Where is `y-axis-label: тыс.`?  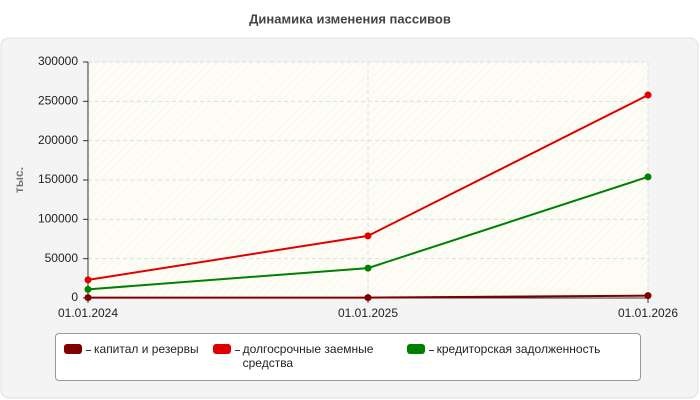 y-axis-label: тыс. is located at coordinates (19, 180).